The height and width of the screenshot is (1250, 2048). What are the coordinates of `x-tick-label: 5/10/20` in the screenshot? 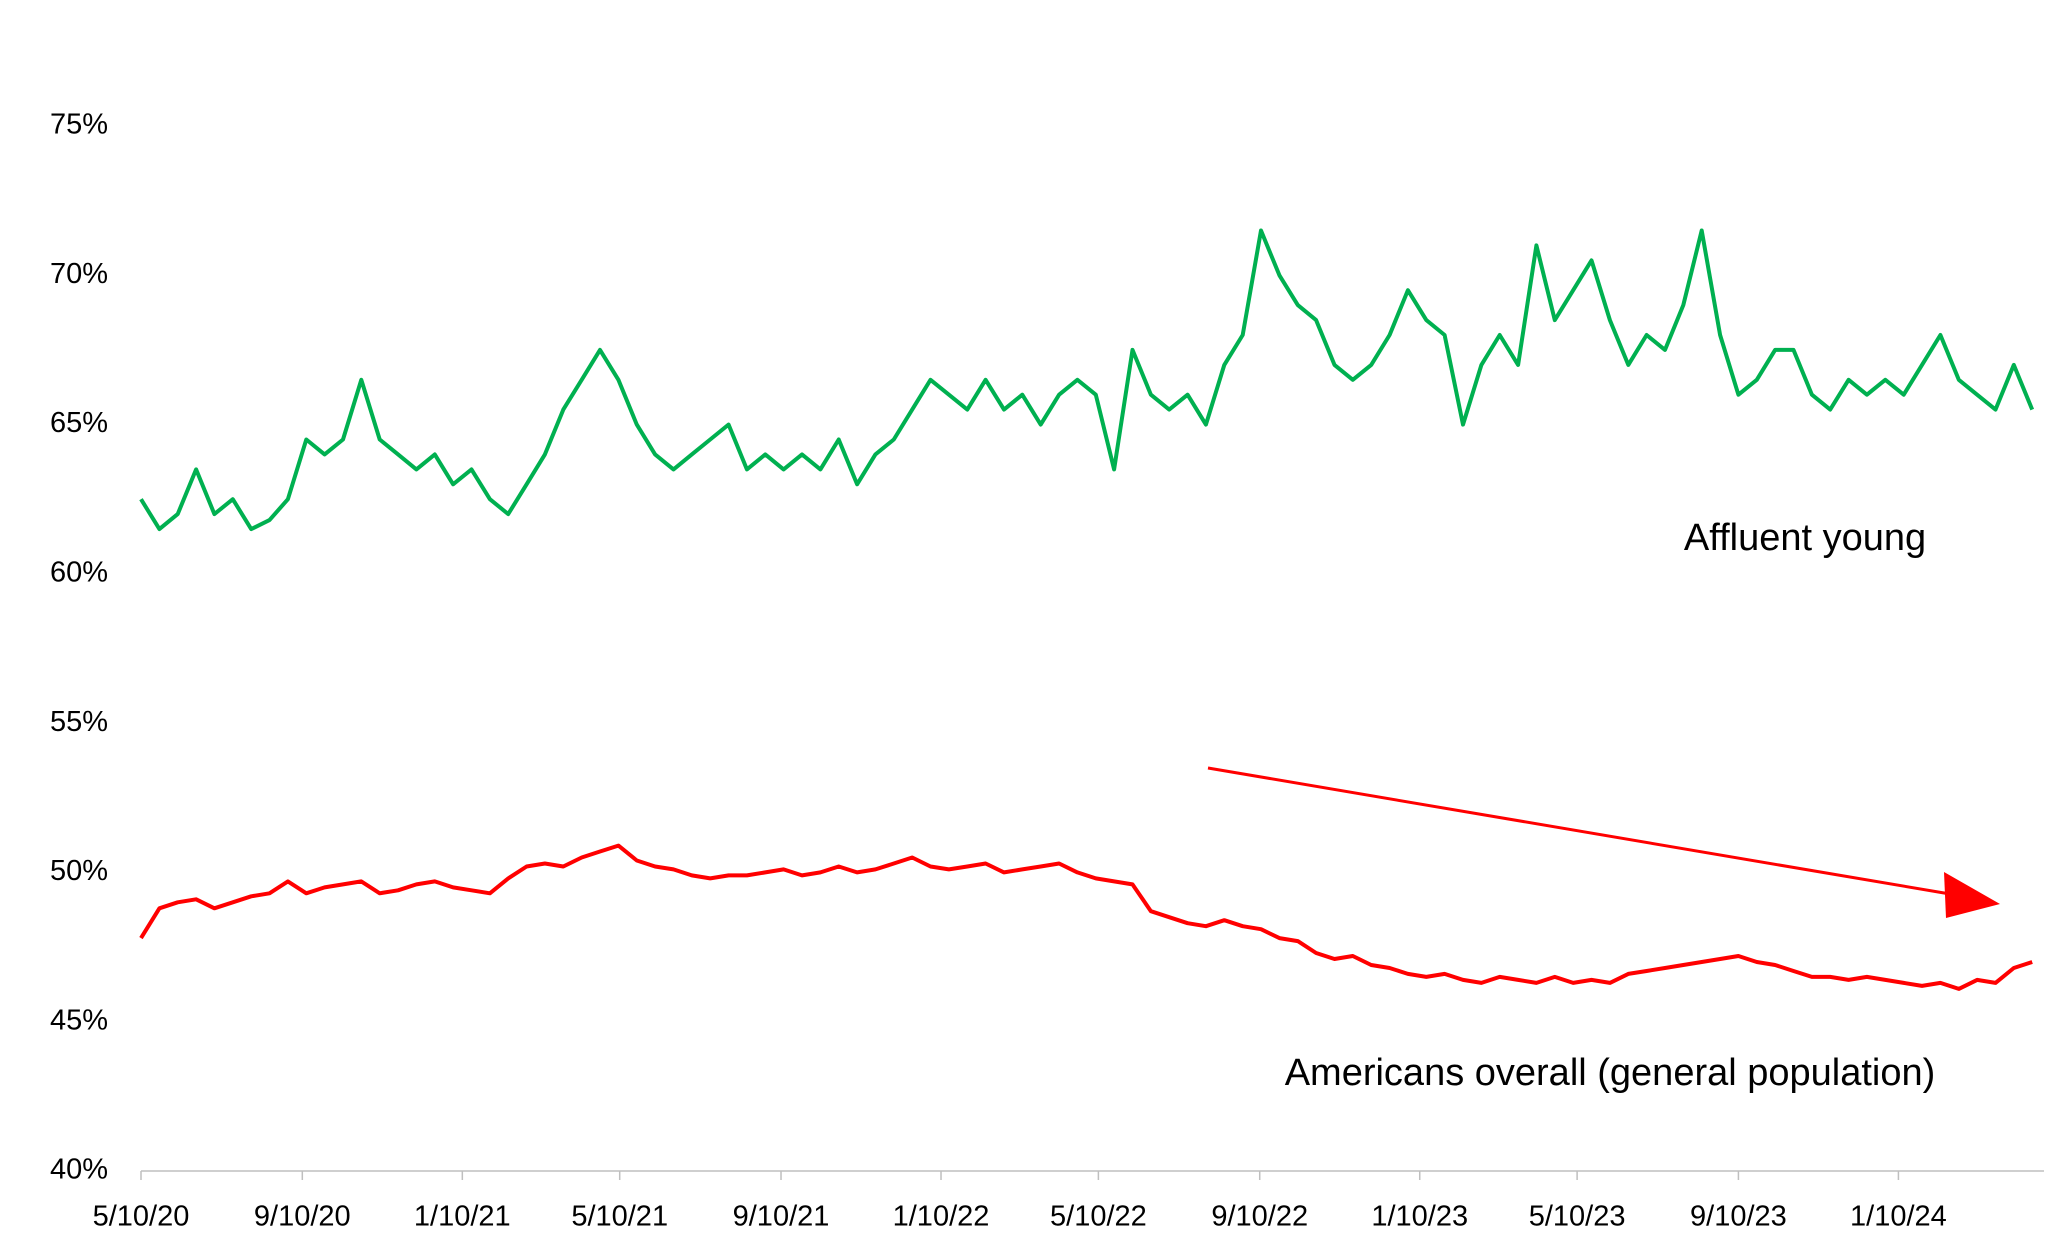 It's located at (141, 1217).